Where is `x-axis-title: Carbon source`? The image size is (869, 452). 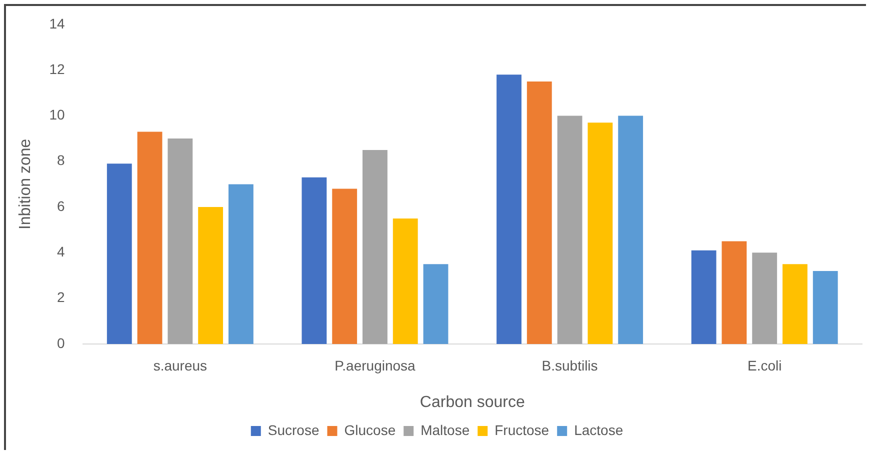 x-axis-title: Carbon source is located at coordinates (472, 402).